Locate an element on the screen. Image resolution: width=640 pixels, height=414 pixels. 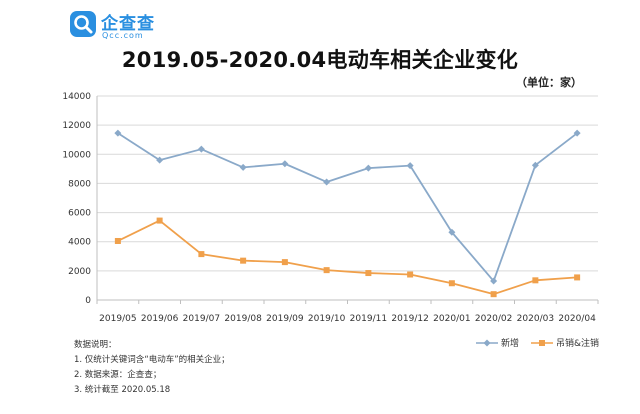
x-tick-label: 2020/04 is located at coordinates (577, 319).